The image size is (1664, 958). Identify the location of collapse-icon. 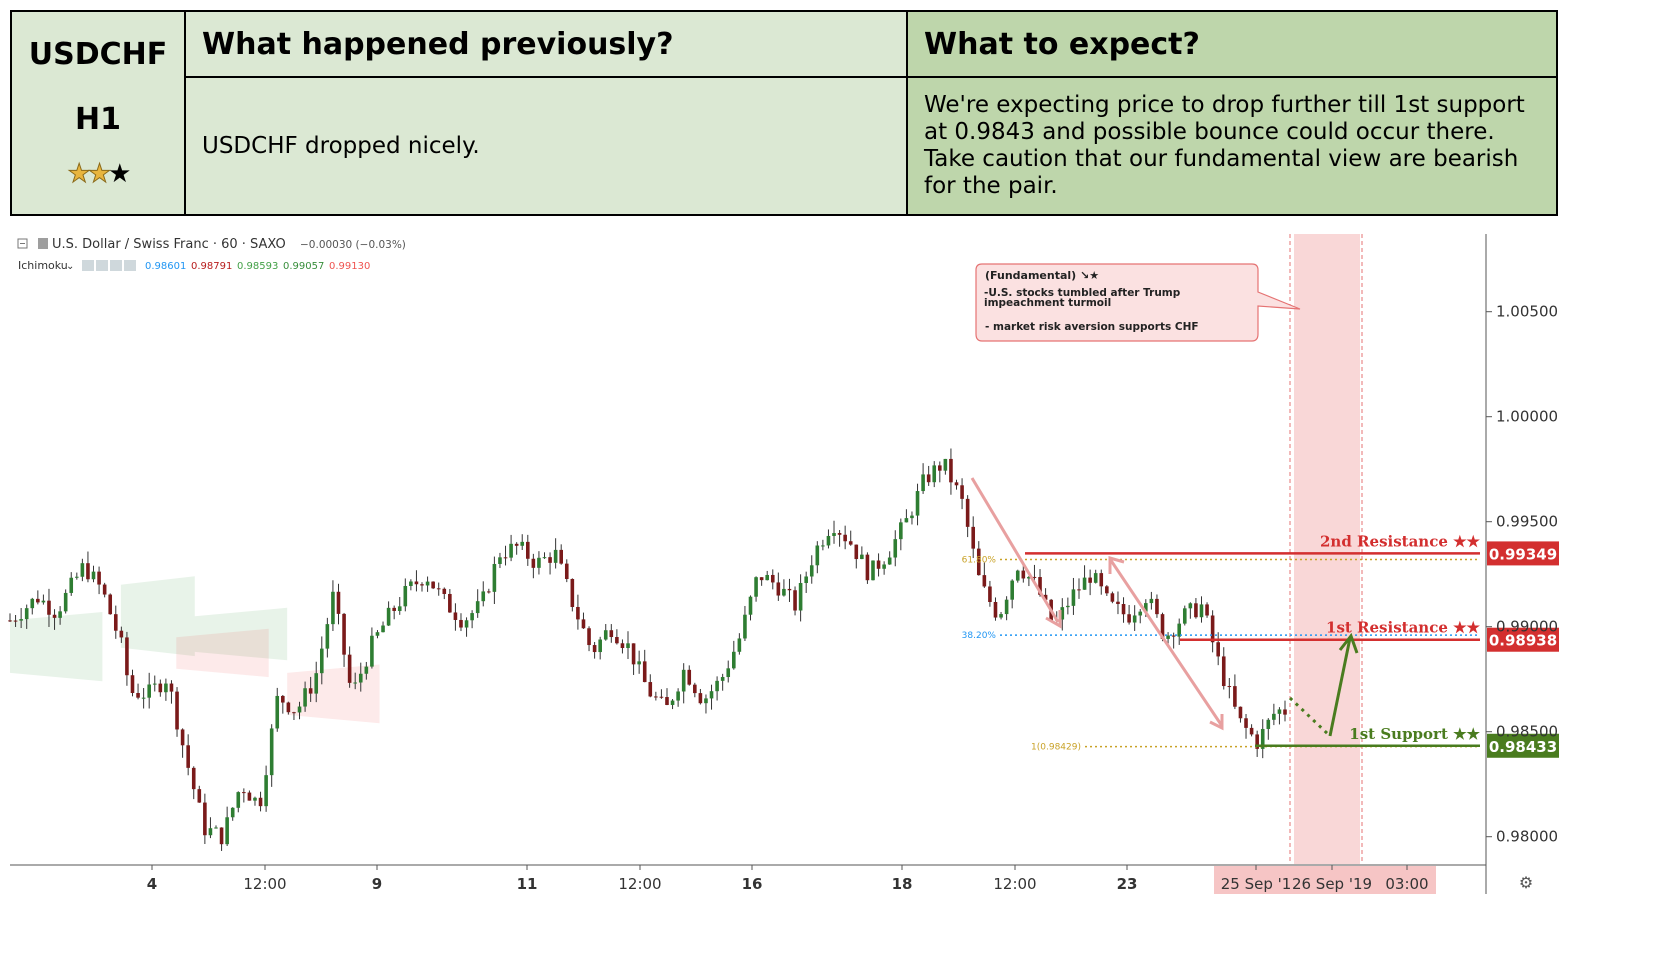
(22, 243).